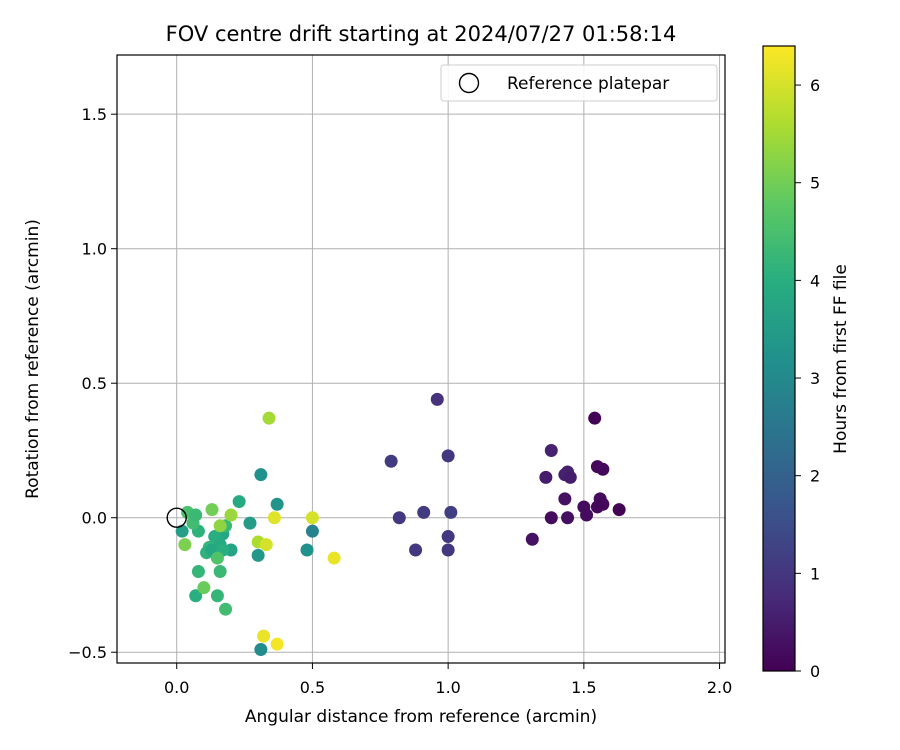  What do you see at coordinates (94, 114) in the screenshot?
I see `y-tick-label: 1.5` at bounding box center [94, 114].